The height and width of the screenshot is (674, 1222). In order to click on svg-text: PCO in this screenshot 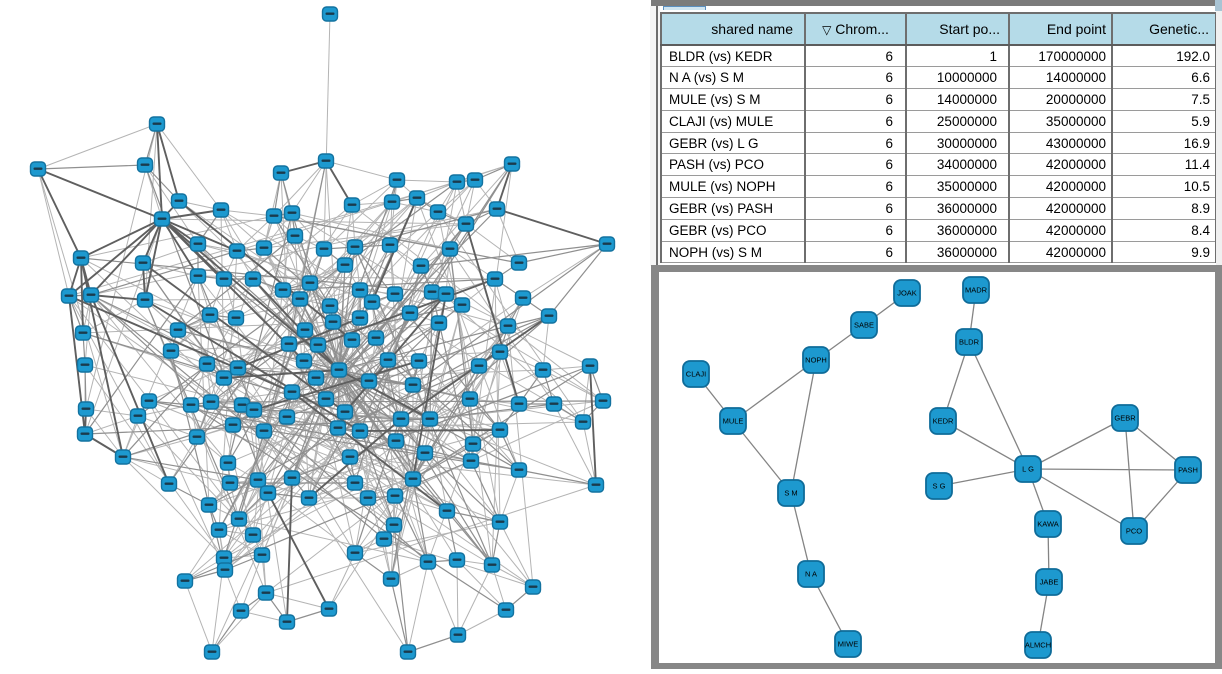, I will do `click(1134, 531)`.